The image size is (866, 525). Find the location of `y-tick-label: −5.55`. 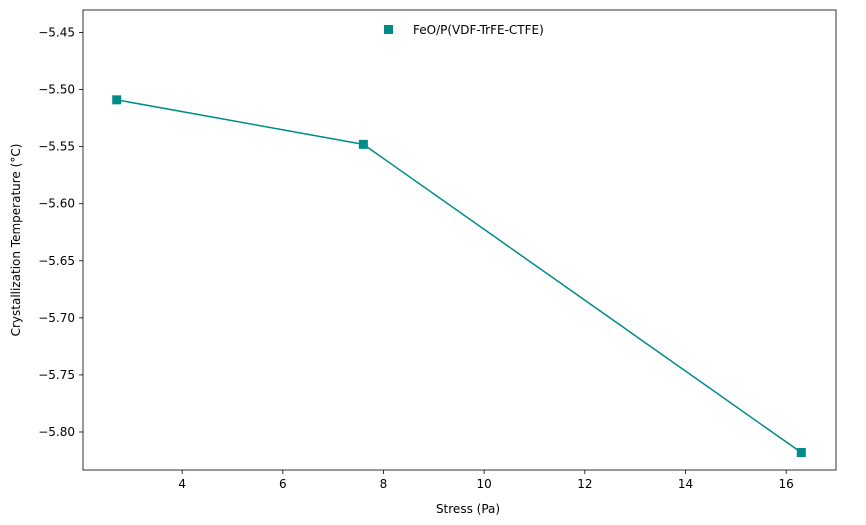

y-tick-label: −5.55 is located at coordinates (56, 147).